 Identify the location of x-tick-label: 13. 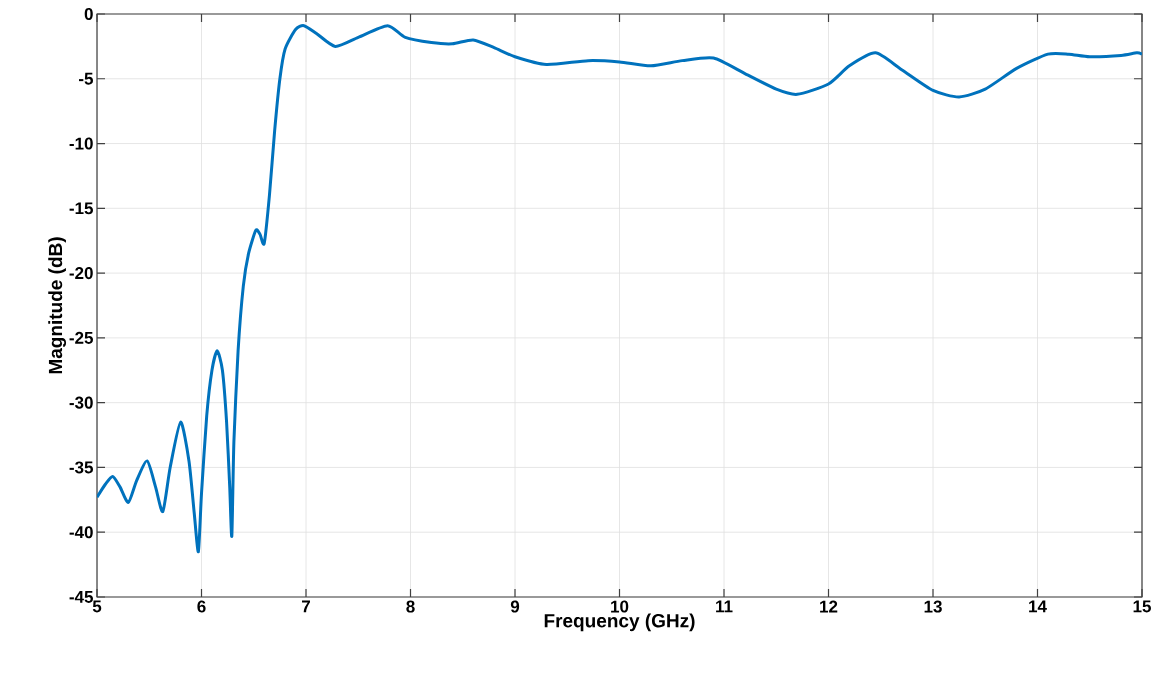
(933, 606).